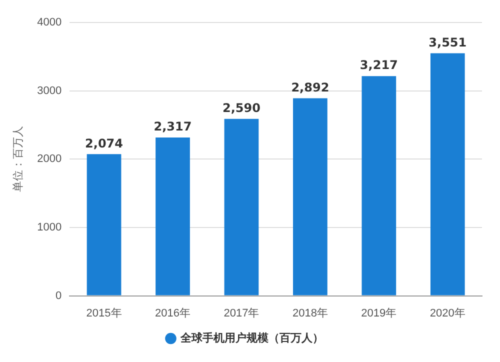  I want to click on x-tick-label: 2020年, so click(448, 313).